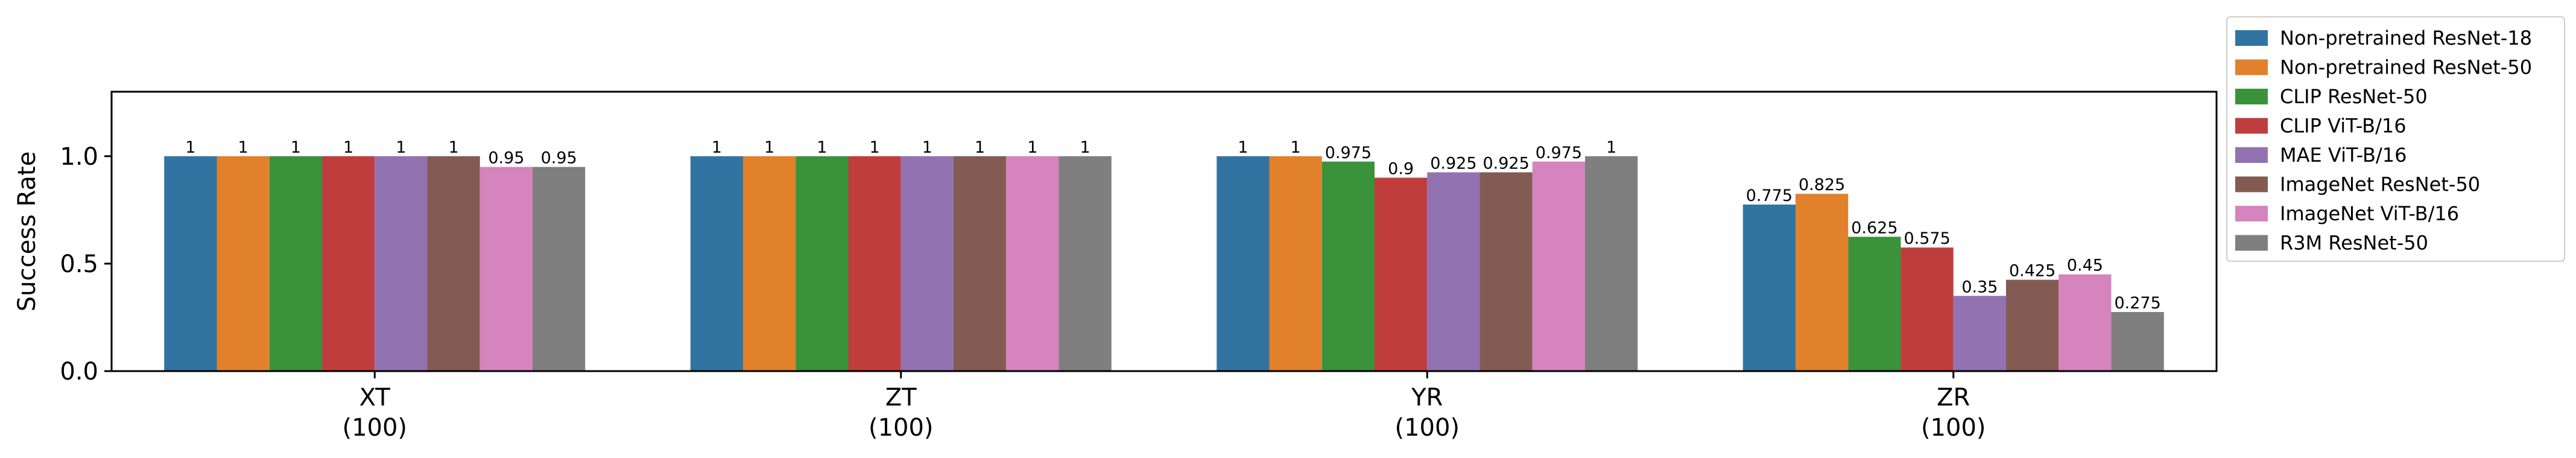 This screenshot has height=458, width=2576. What do you see at coordinates (1611, 147) in the screenshot?
I see `data-label-yr-series-8: 1` at bounding box center [1611, 147].